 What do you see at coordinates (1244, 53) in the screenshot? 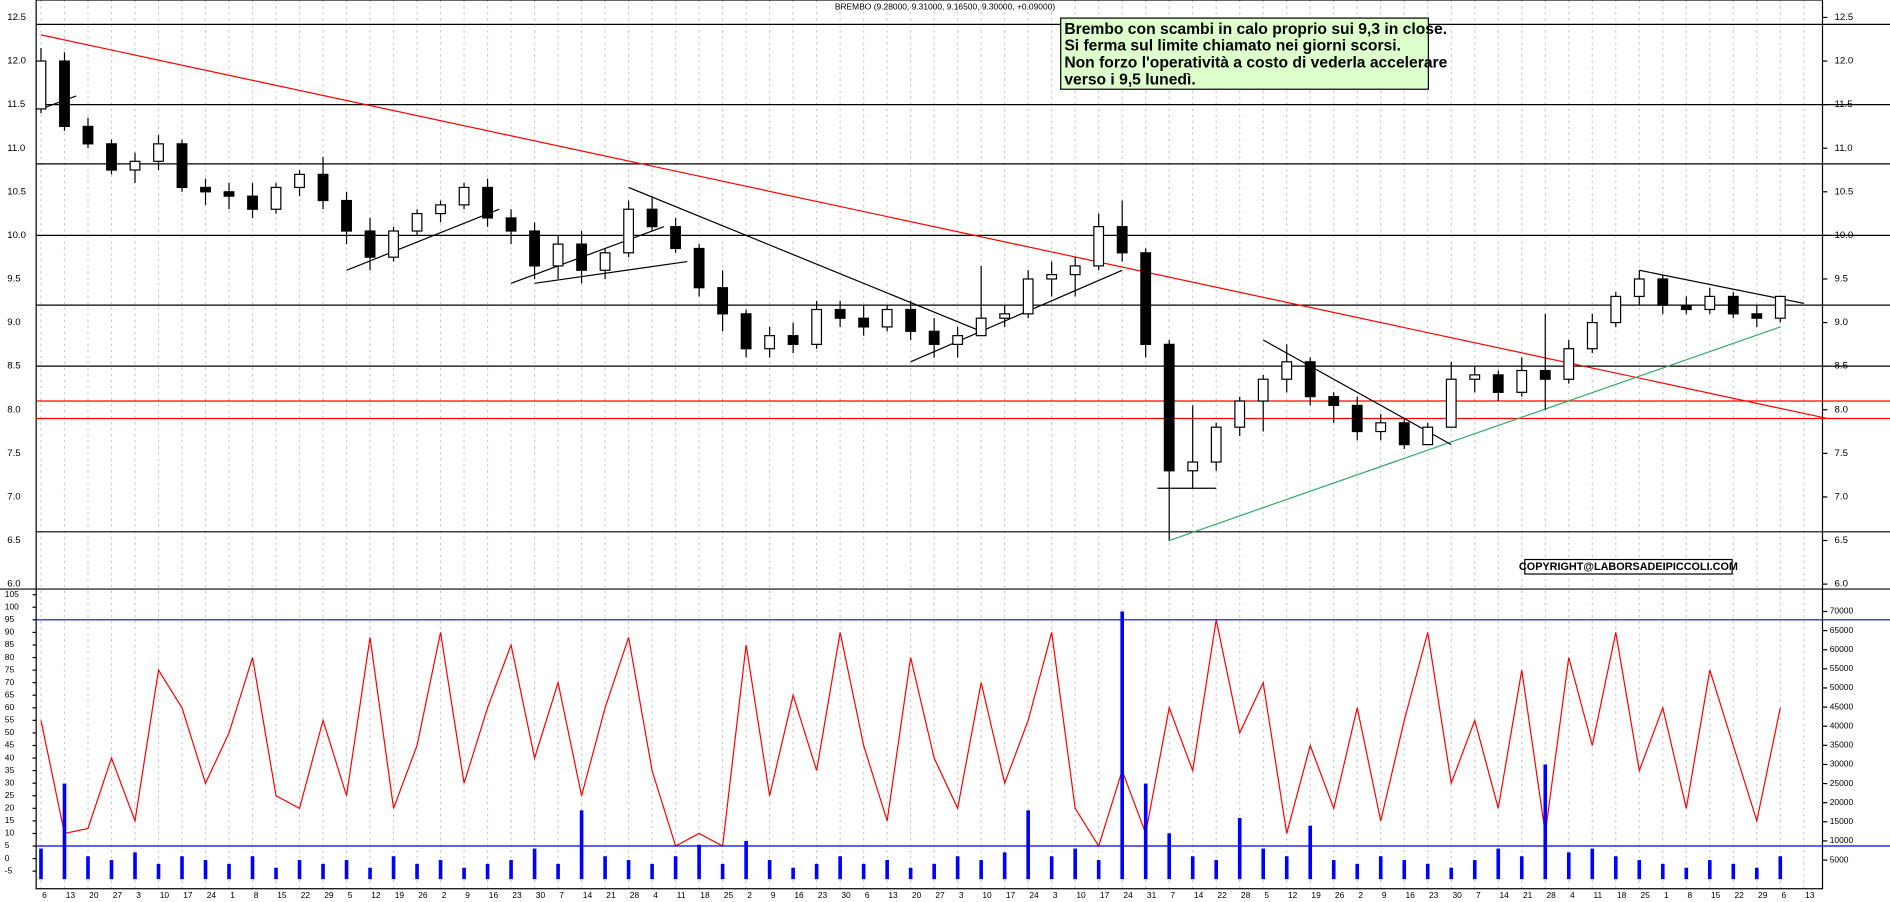
I see `annotation-box` at bounding box center [1244, 53].